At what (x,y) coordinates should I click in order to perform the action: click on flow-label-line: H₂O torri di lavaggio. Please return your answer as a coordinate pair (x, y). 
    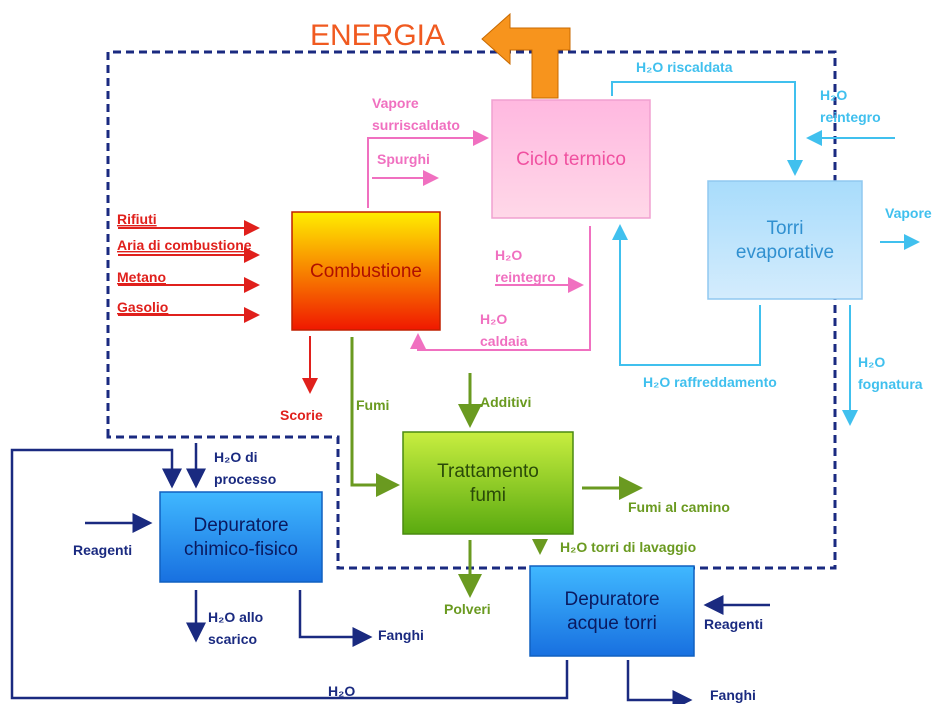
    Looking at the image, I should click on (628, 547).